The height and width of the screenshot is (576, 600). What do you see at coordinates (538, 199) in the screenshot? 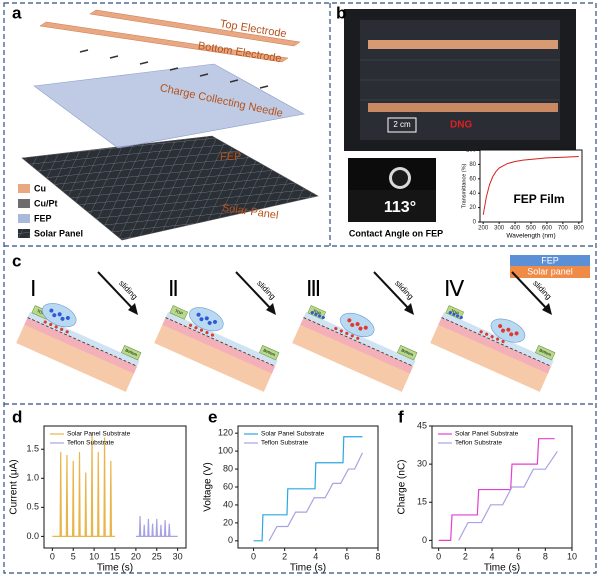
I see `annotation: FEP Film` at bounding box center [538, 199].